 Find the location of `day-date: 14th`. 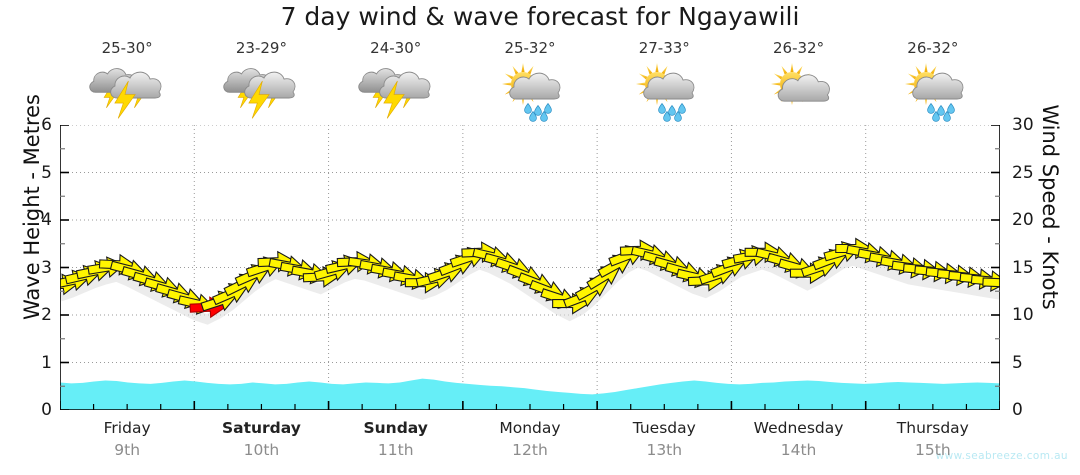

day-date: 14th is located at coordinates (798, 450).